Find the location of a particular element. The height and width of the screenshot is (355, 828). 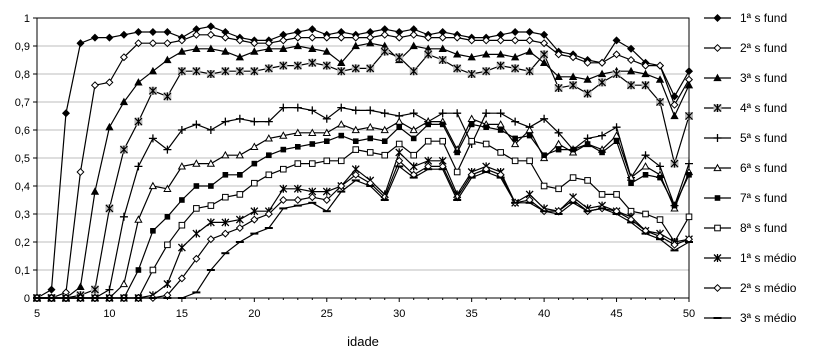

x-tick-label: 40 is located at coordinates (544, 314).